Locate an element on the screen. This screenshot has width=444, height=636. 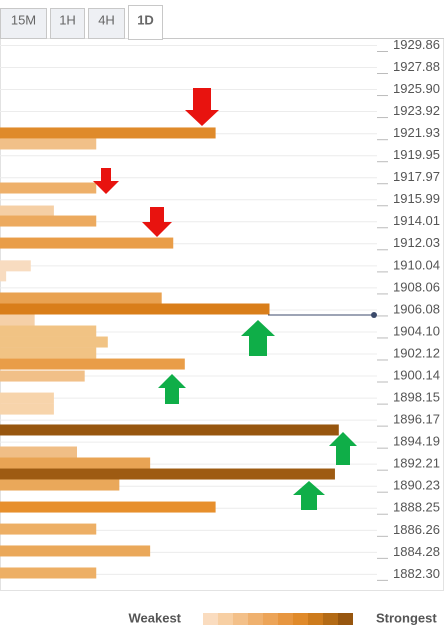
y-tick-label: 1890.23 is located at coordinates (416, 485).